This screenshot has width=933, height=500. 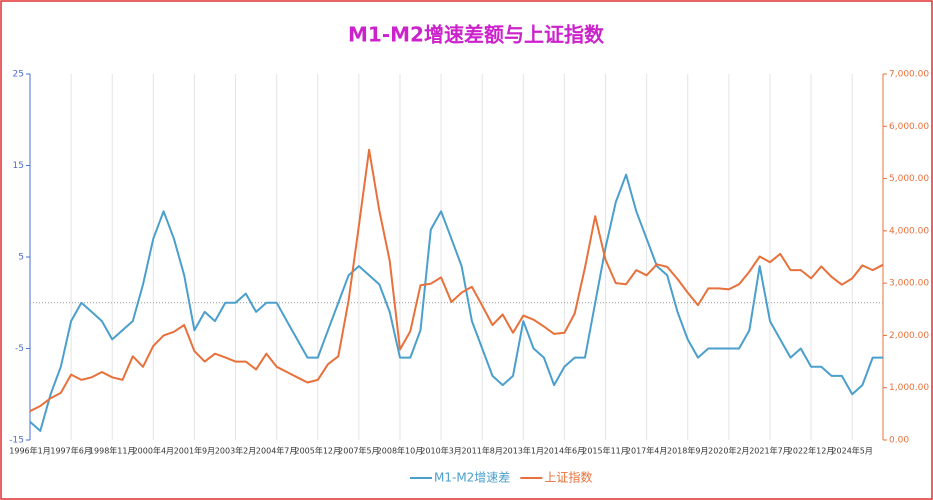 What do you see at coordinates (18, 166) in the screenshot?
I see `y-tick-label: 15` at bounding box center [18, 166].